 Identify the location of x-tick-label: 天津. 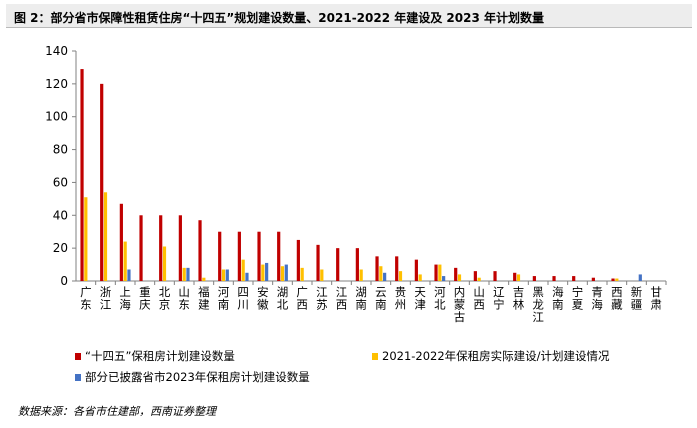
(420, 298).